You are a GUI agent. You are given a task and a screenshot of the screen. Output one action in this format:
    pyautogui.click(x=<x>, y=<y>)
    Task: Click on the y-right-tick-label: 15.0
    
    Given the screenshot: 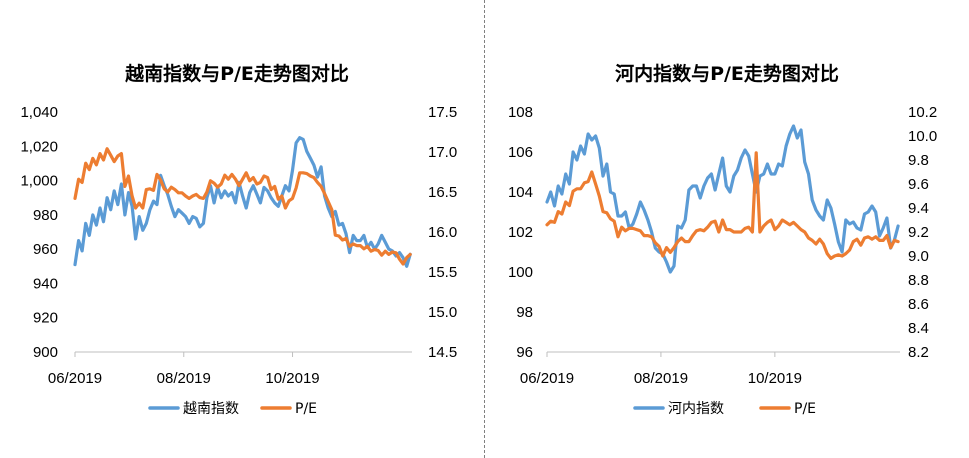 What is the action you would take?
    pyautogui.click(x=442, y=312)
    